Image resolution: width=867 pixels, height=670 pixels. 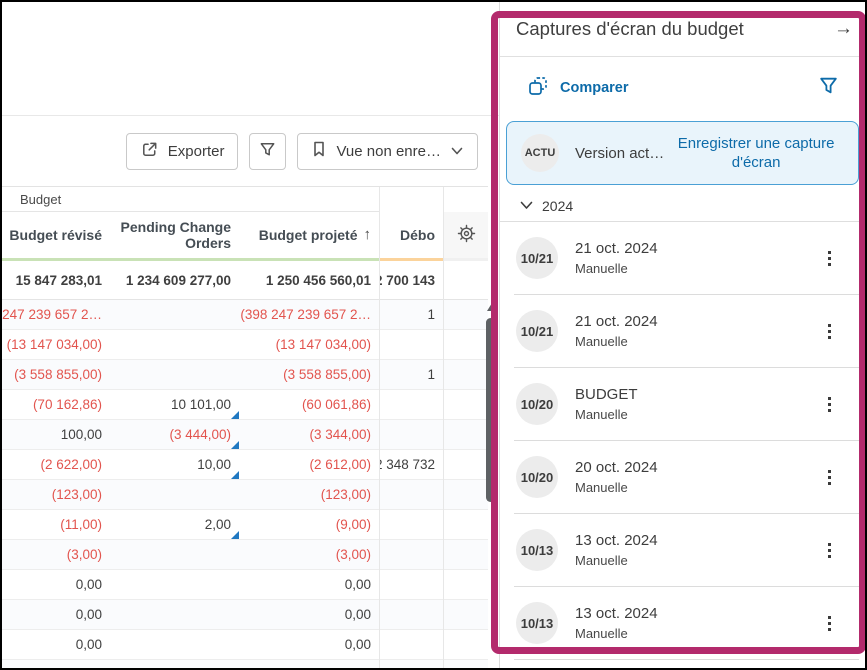 I want to click on compare-label: Comparer, so click(x=594, y=88).